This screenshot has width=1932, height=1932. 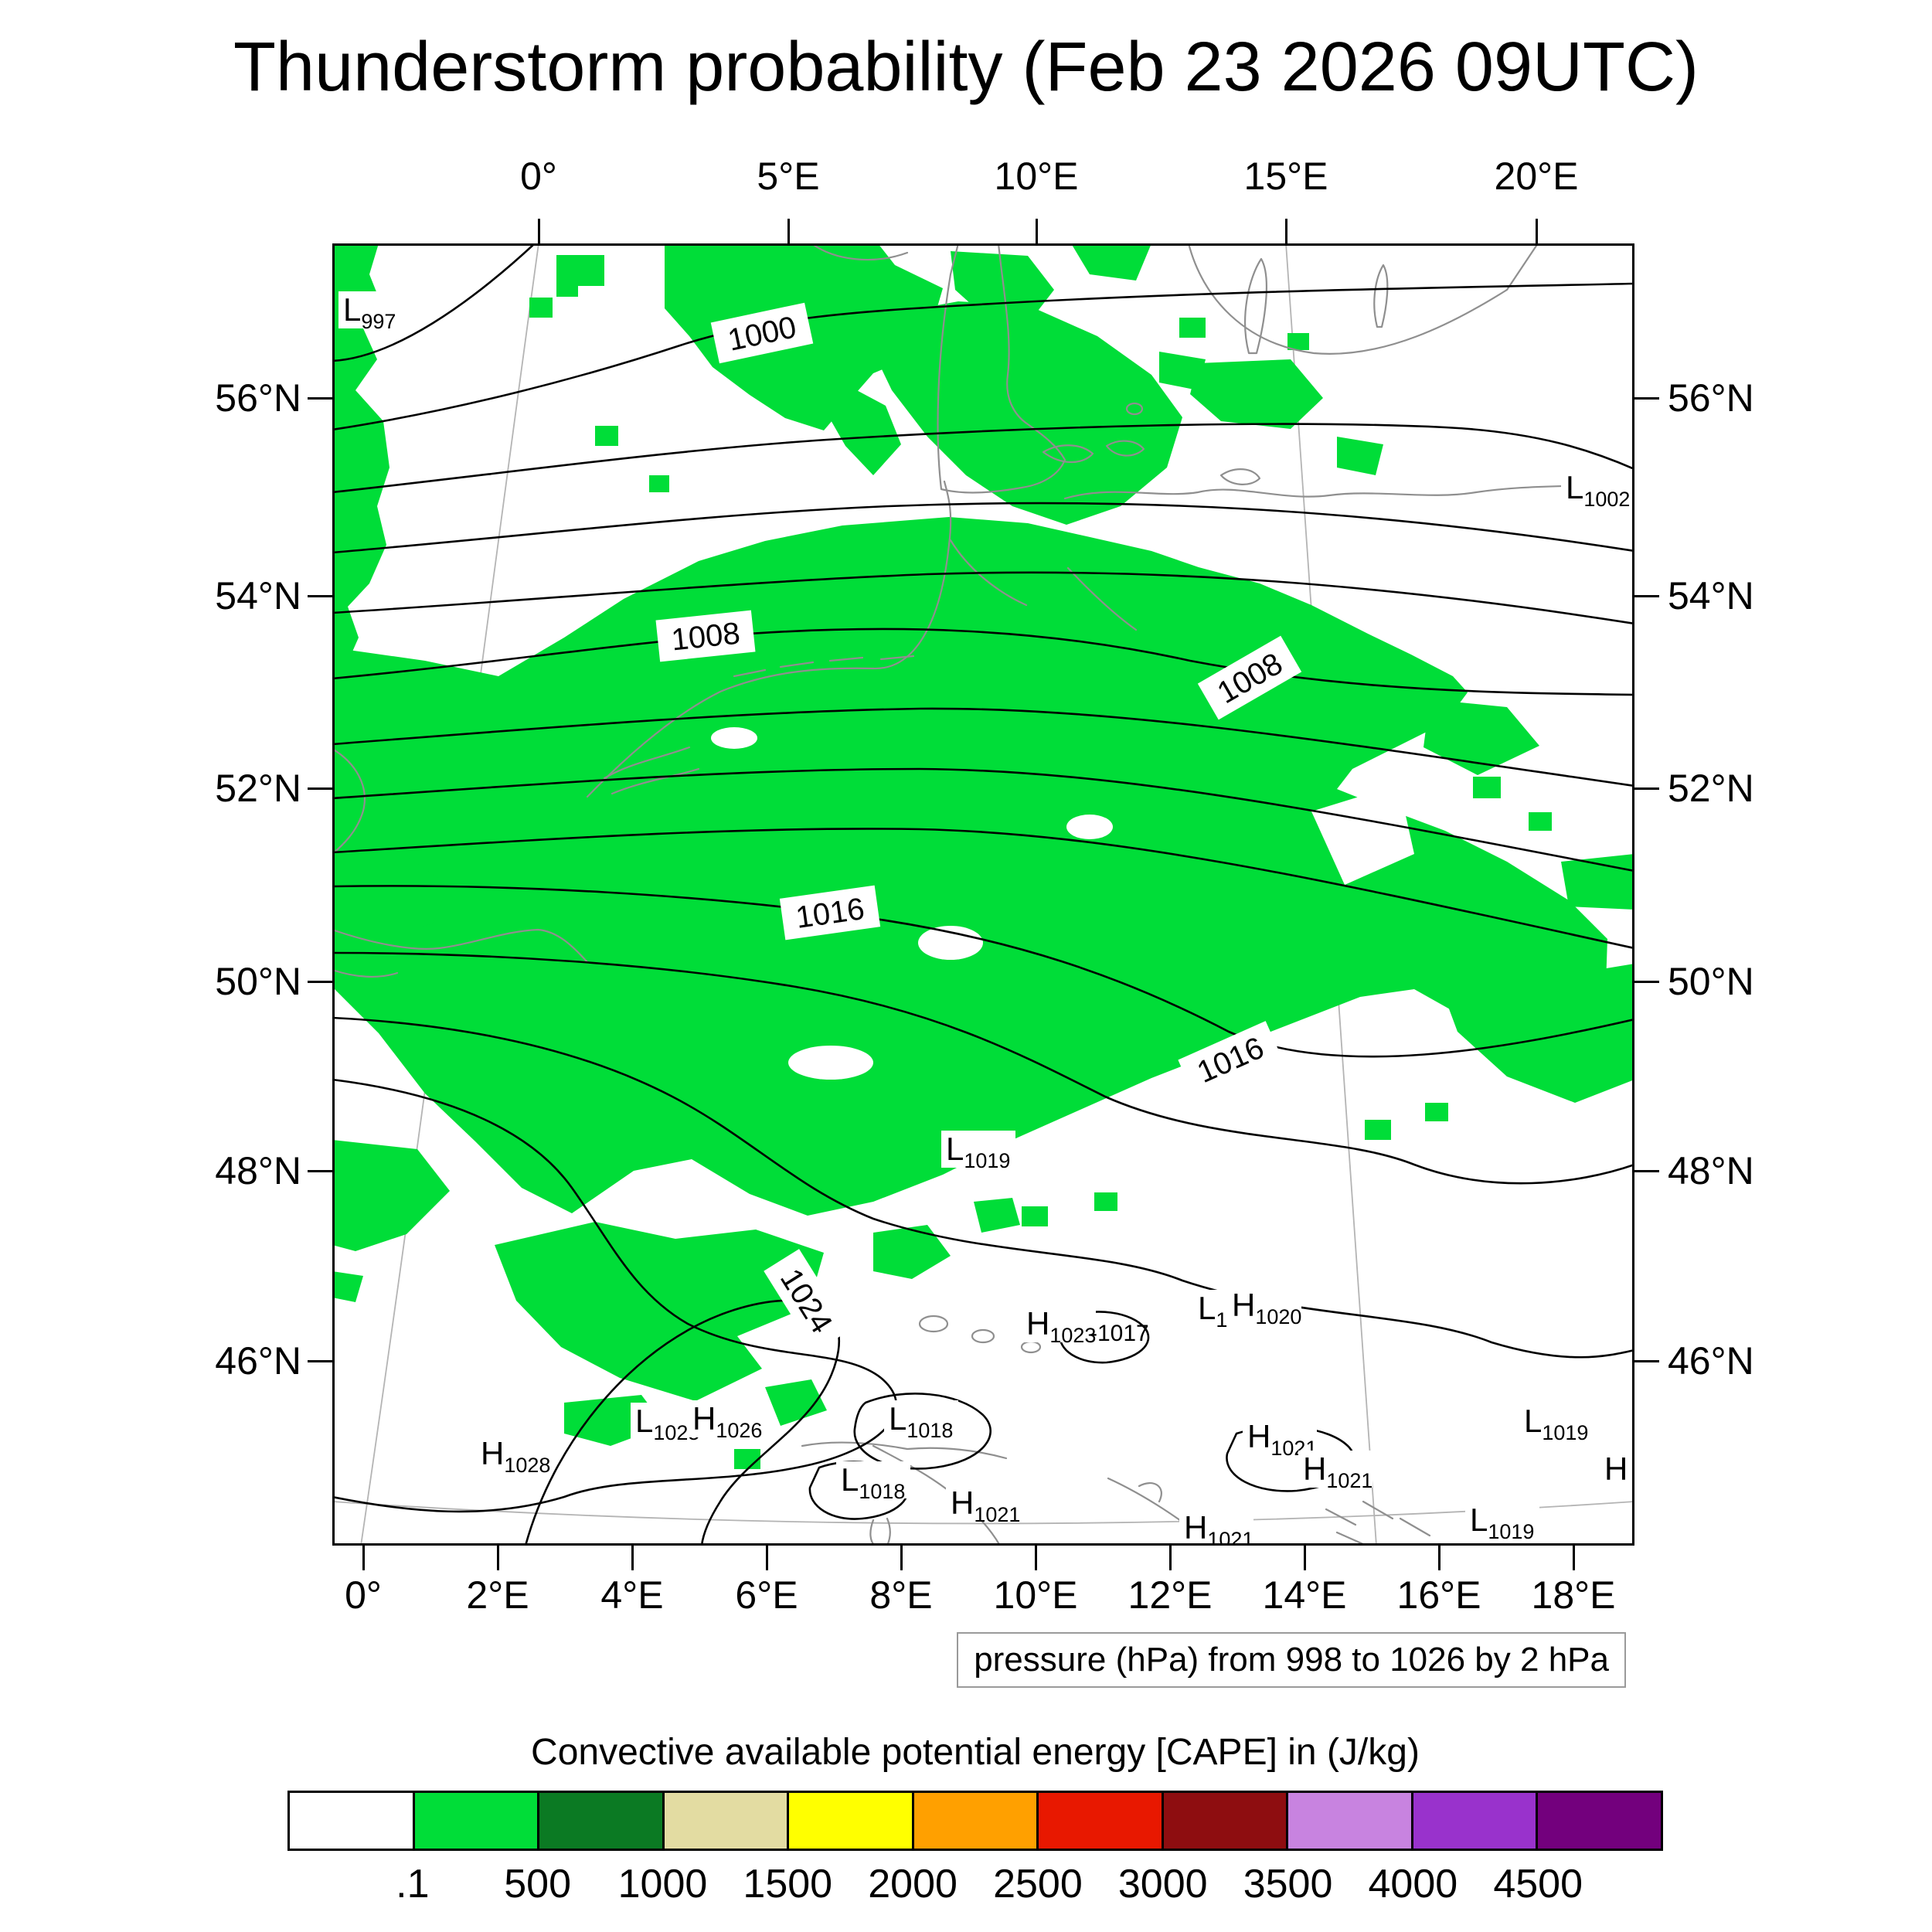 I want to click on svg-text: 1008, so click(x=706, y=636).